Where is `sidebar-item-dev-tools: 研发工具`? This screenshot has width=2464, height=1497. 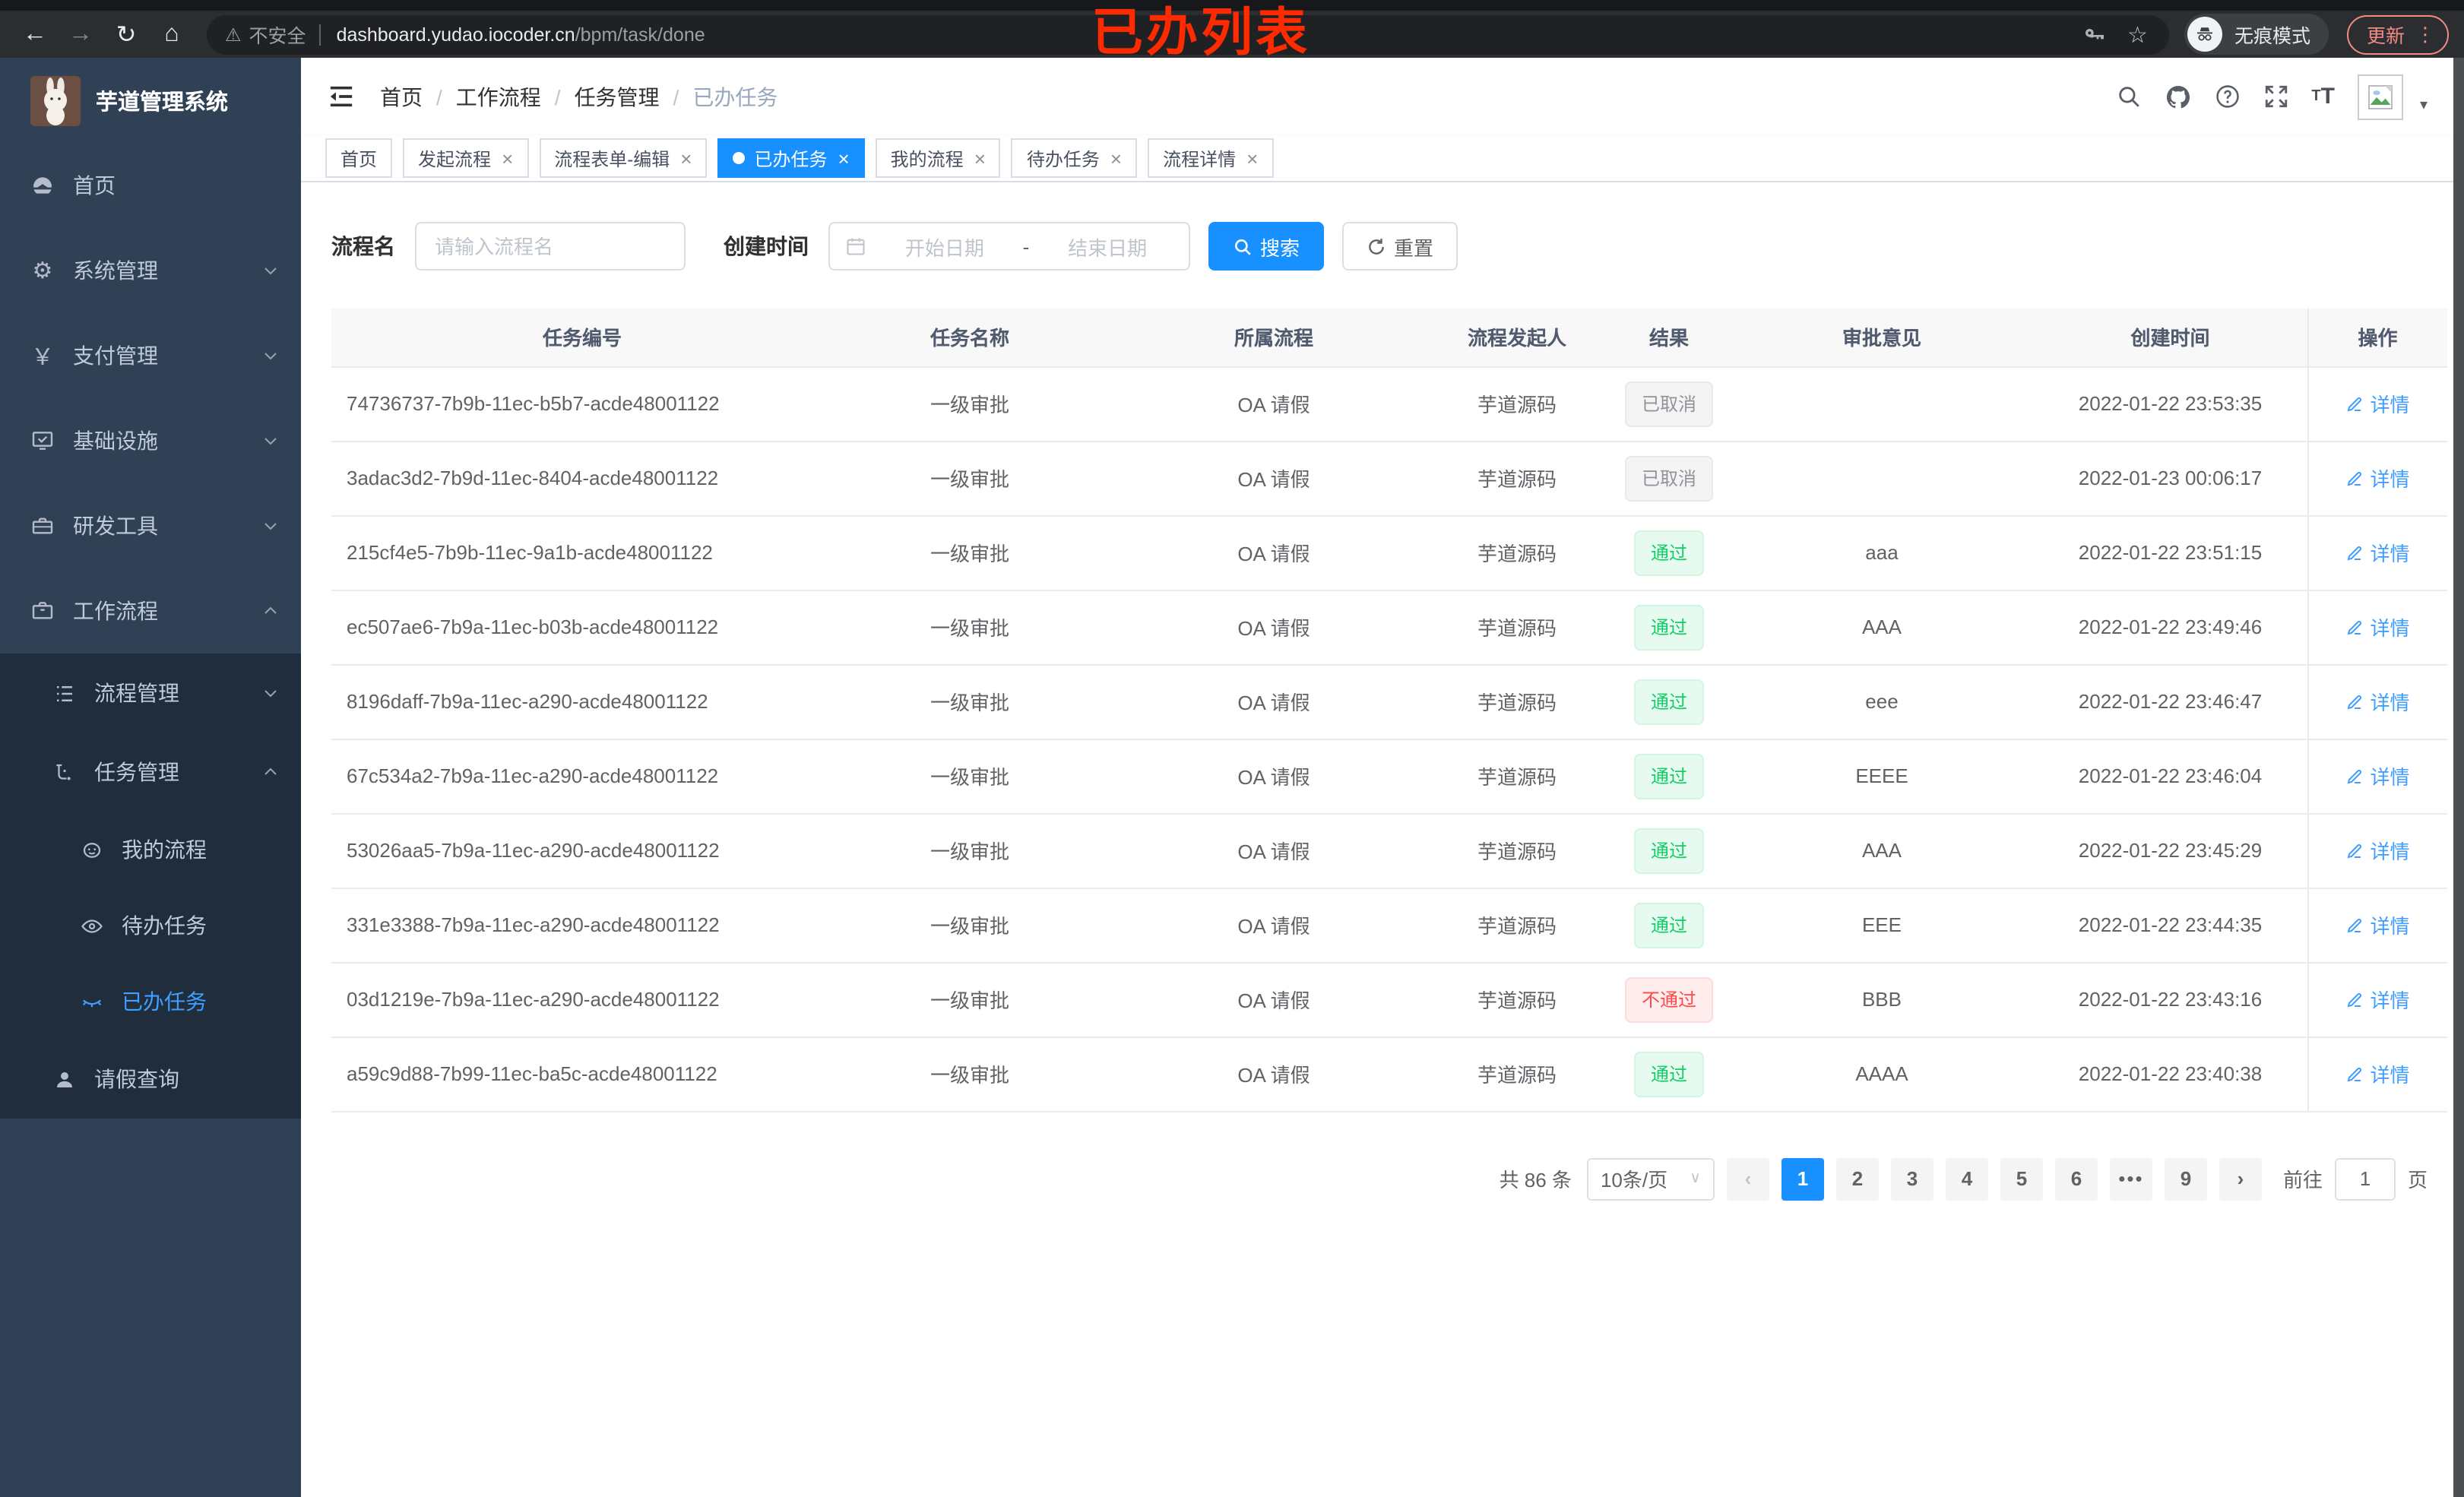
sidebar-item-dev-tools: 研发工具 is located at coordinates (150, 525).